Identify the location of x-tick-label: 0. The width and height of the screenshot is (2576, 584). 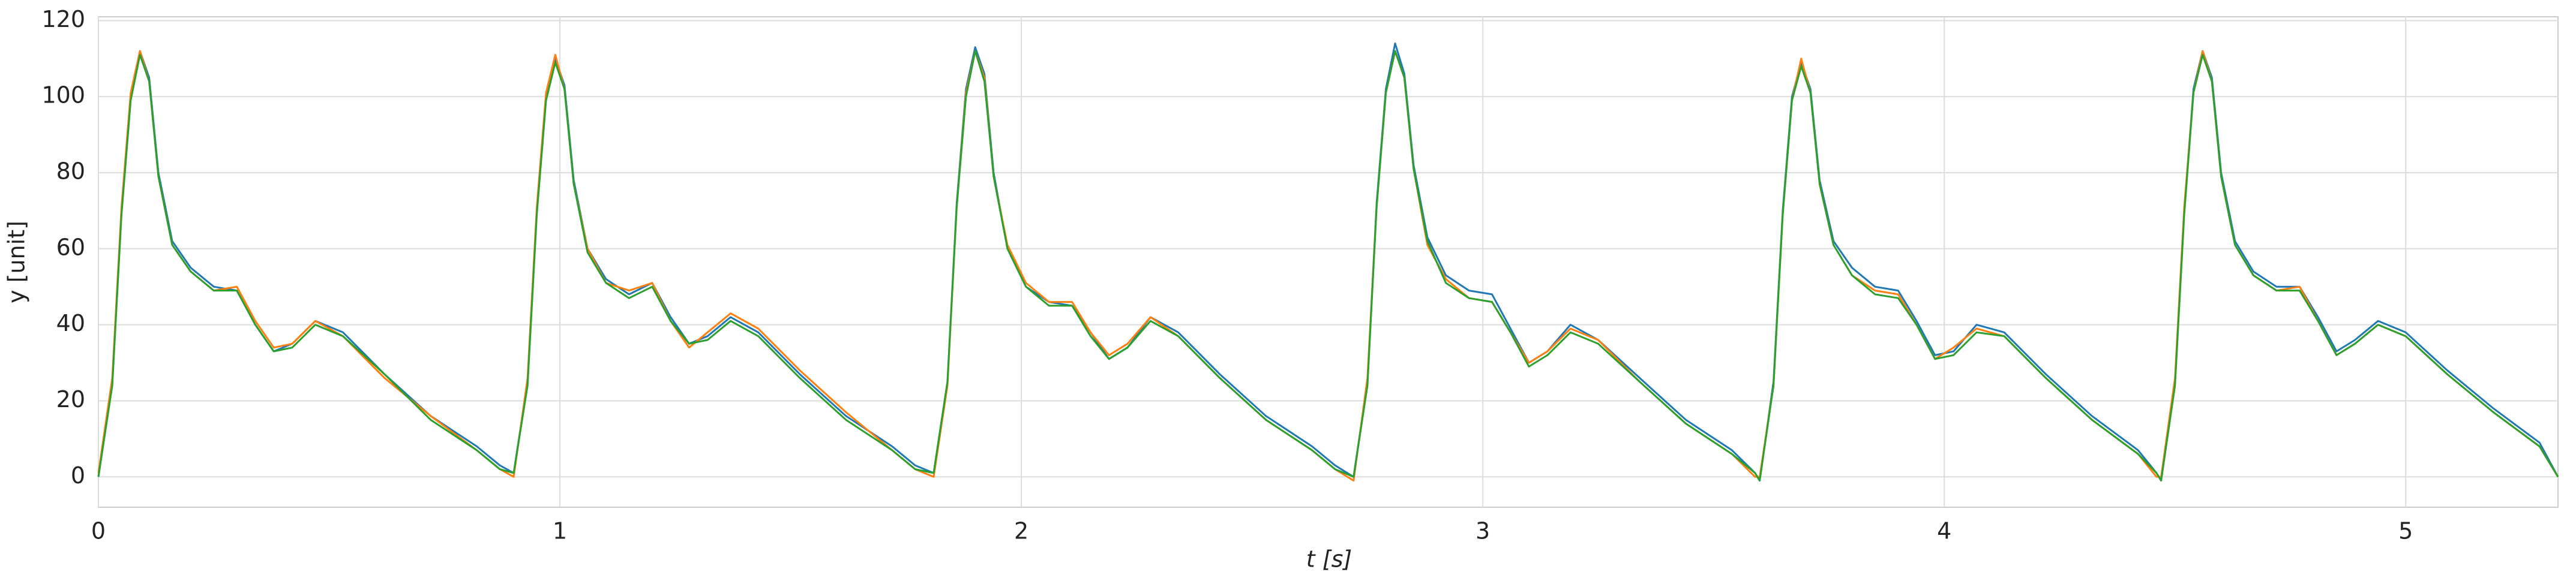
(98, 531).